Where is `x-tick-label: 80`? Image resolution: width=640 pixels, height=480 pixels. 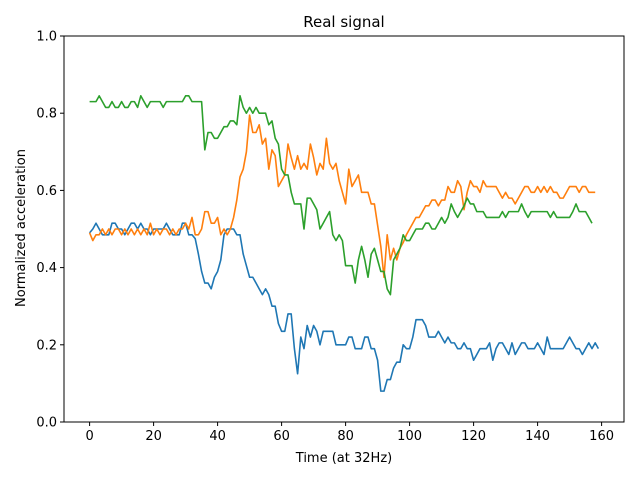 x-tick-label: 80 is located at coordinates (345, 436).